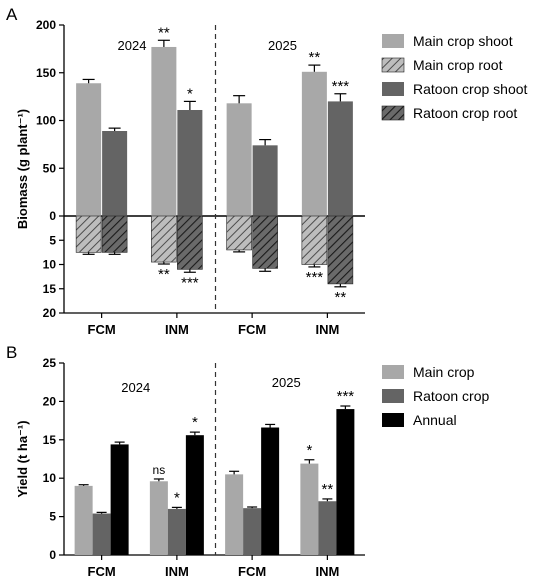 This screenshot has width=550, height=585. Describe the element at coordinates (458, 65) in the screenshot. I see `legend-label: Main crop root` at that location.